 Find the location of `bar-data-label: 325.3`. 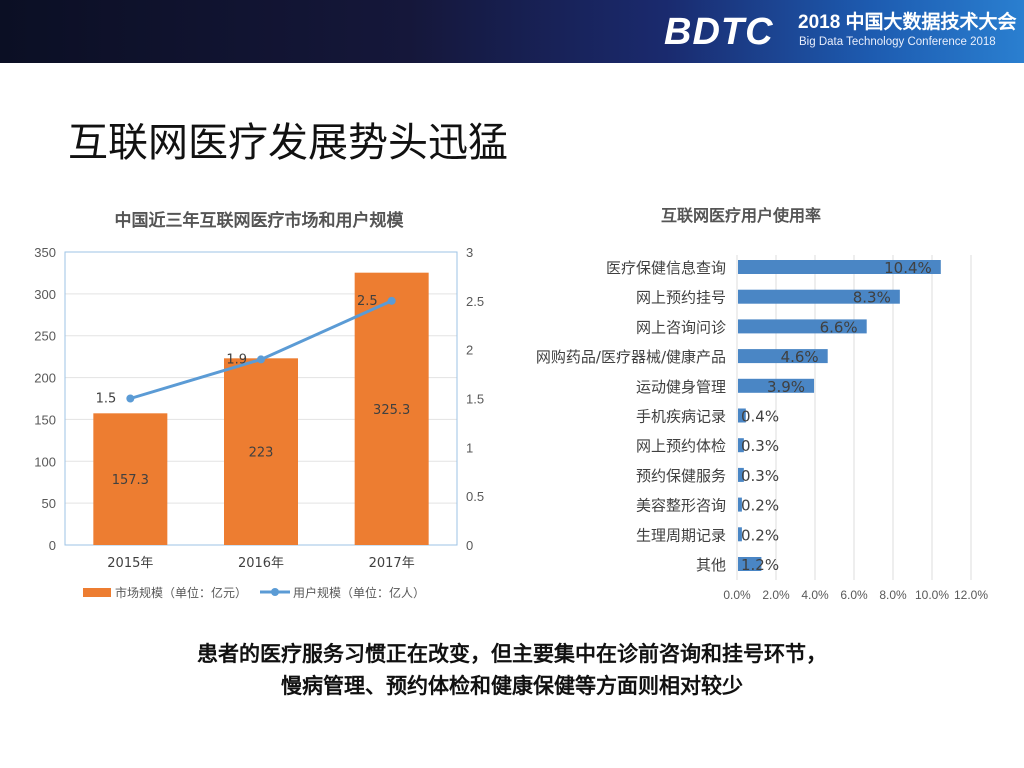

bar-data-label: 325.3 is located at coordinates (391, 410).